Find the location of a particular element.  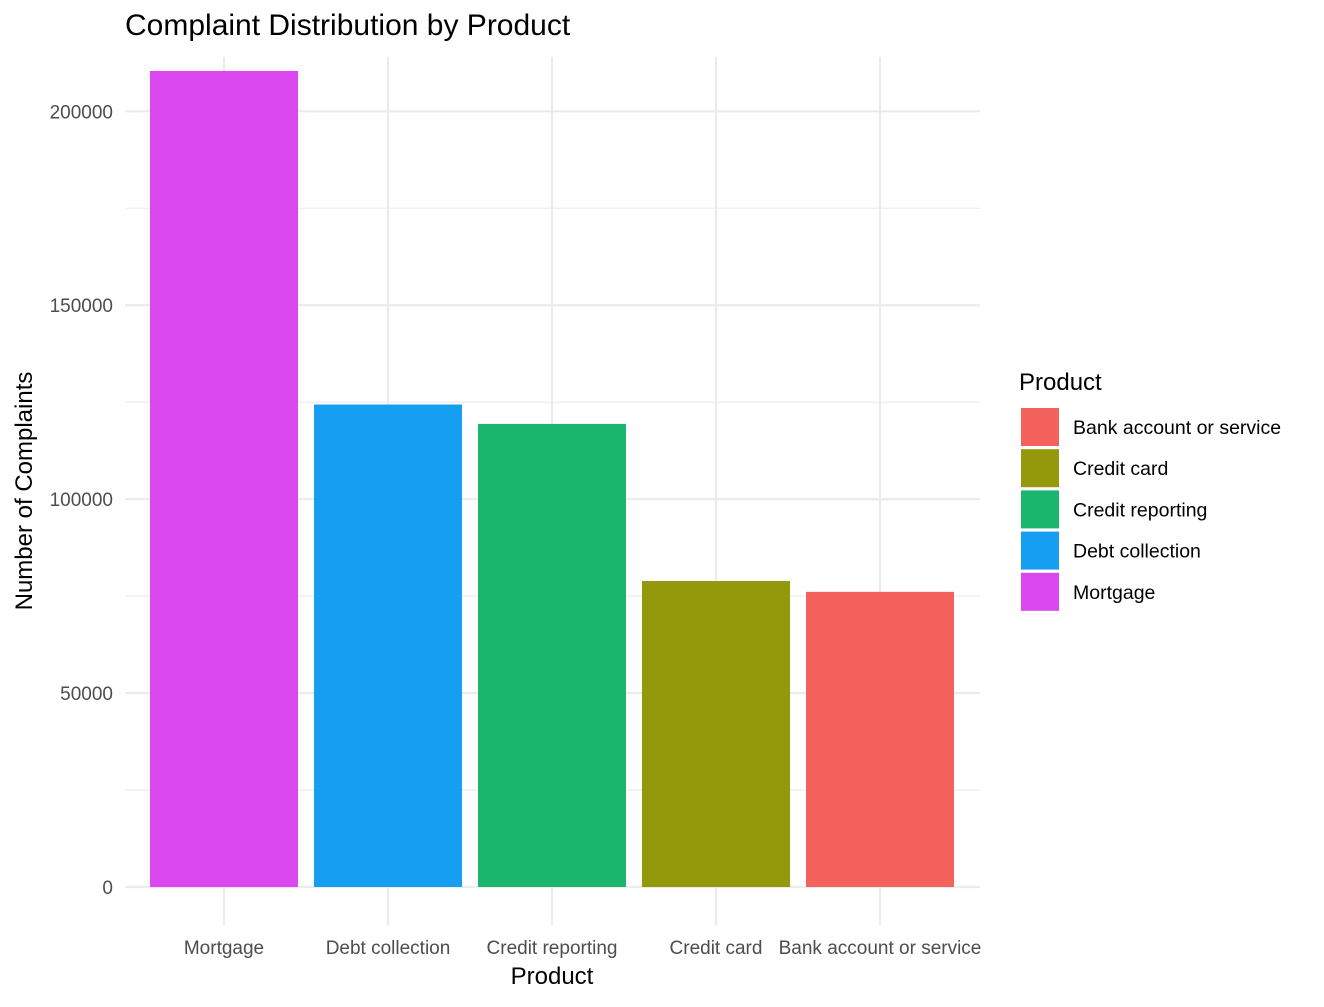

bar-mortgage is located at coordinates (224, 478).